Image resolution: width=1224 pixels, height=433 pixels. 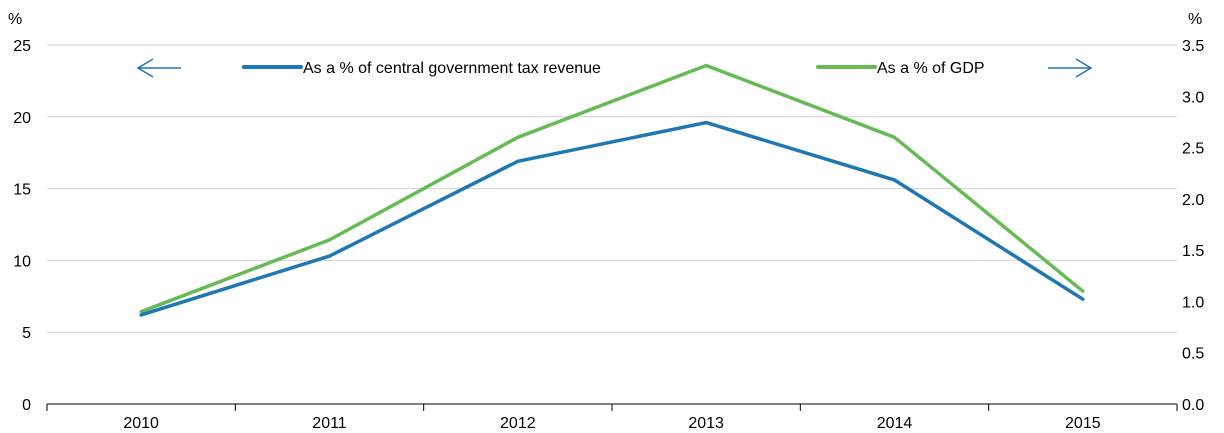 What do you see at coordinates (1193, 405) in the screenshot?
I see `right-tick-label: 0.0` at bounding box center [1193, 405].